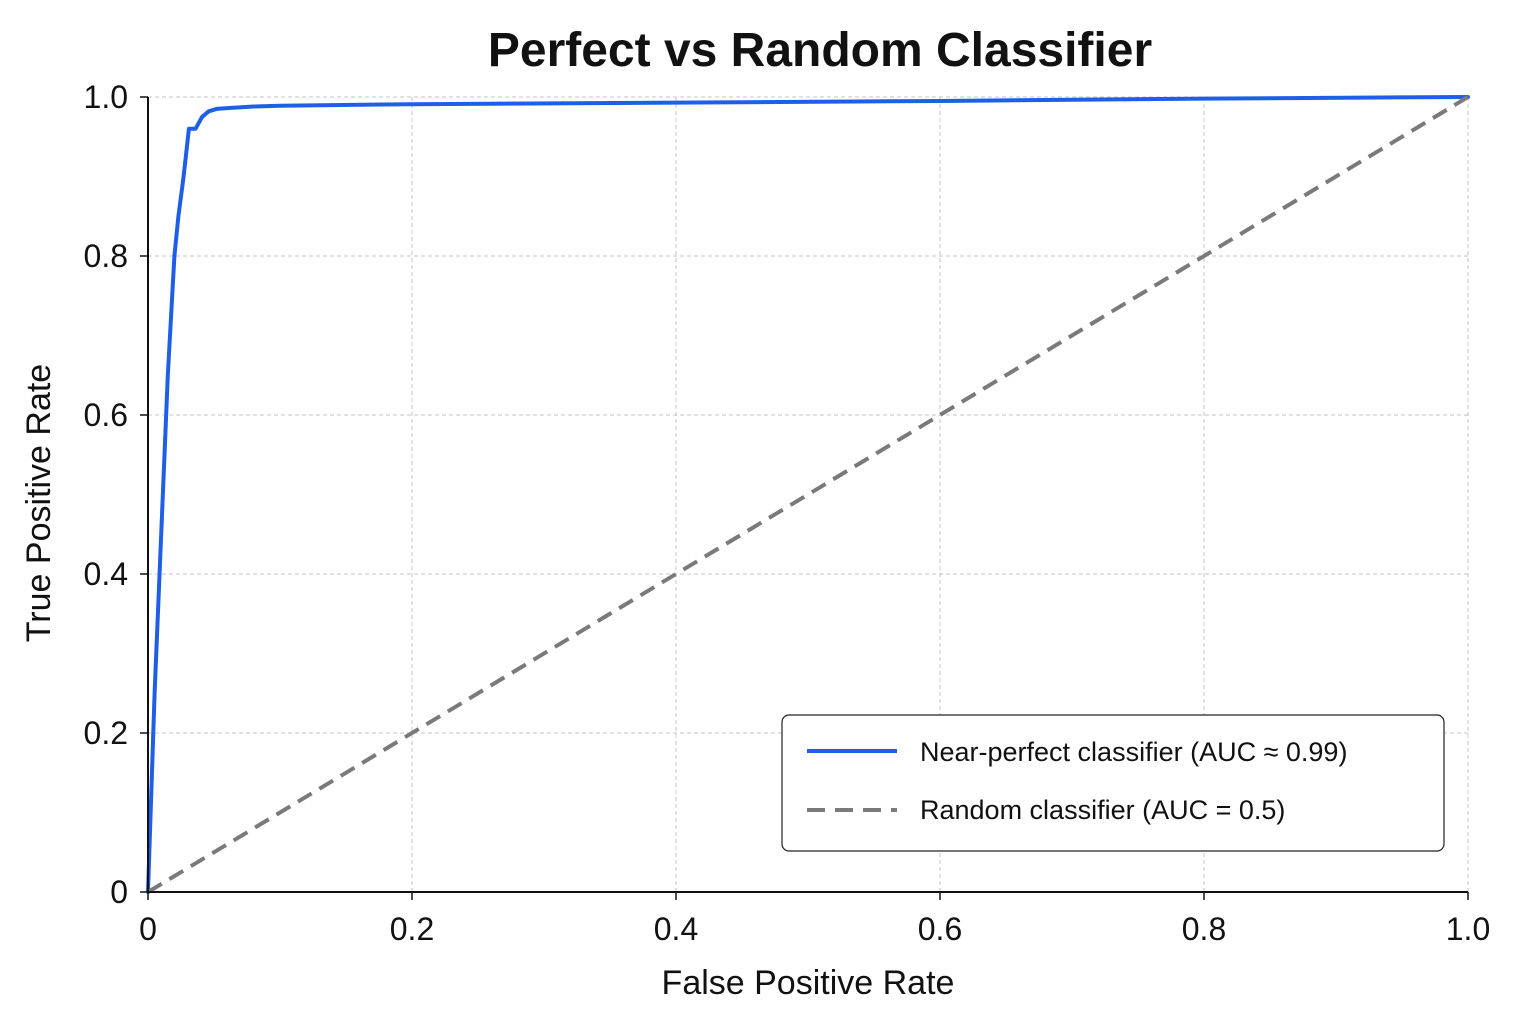  Describe the element at coordinates (412, 929) in the screenshot. I see `x-tick-label: 0.2` at that location.